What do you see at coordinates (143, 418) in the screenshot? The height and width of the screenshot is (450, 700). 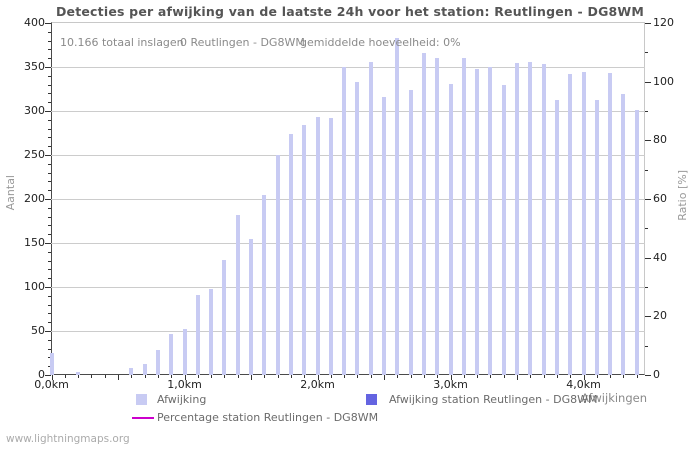 I see `legend-swatch-percentage-line` at bounding box center [143, 418].